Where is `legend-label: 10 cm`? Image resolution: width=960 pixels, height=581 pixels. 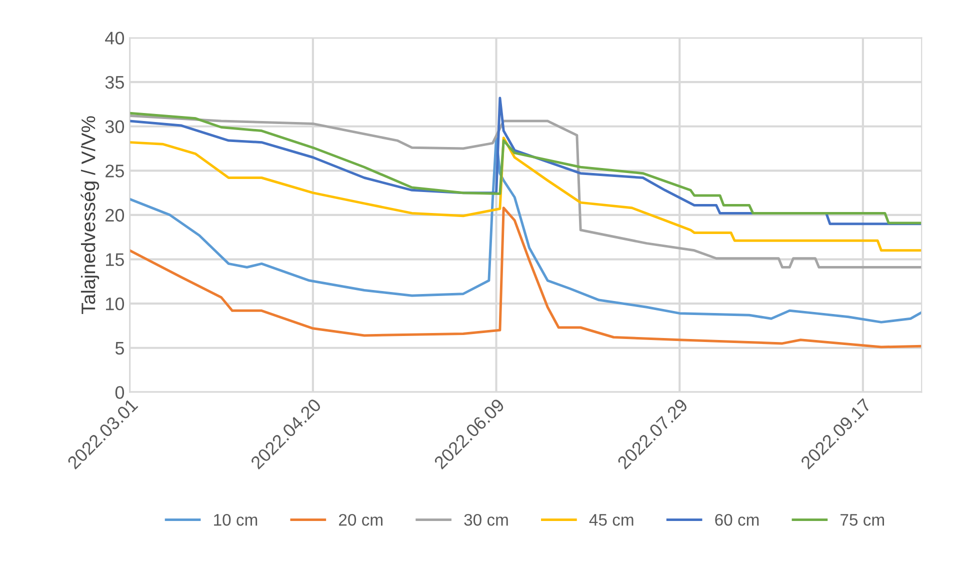
legend-label: 10 cm is located at coordinates (236, 520).